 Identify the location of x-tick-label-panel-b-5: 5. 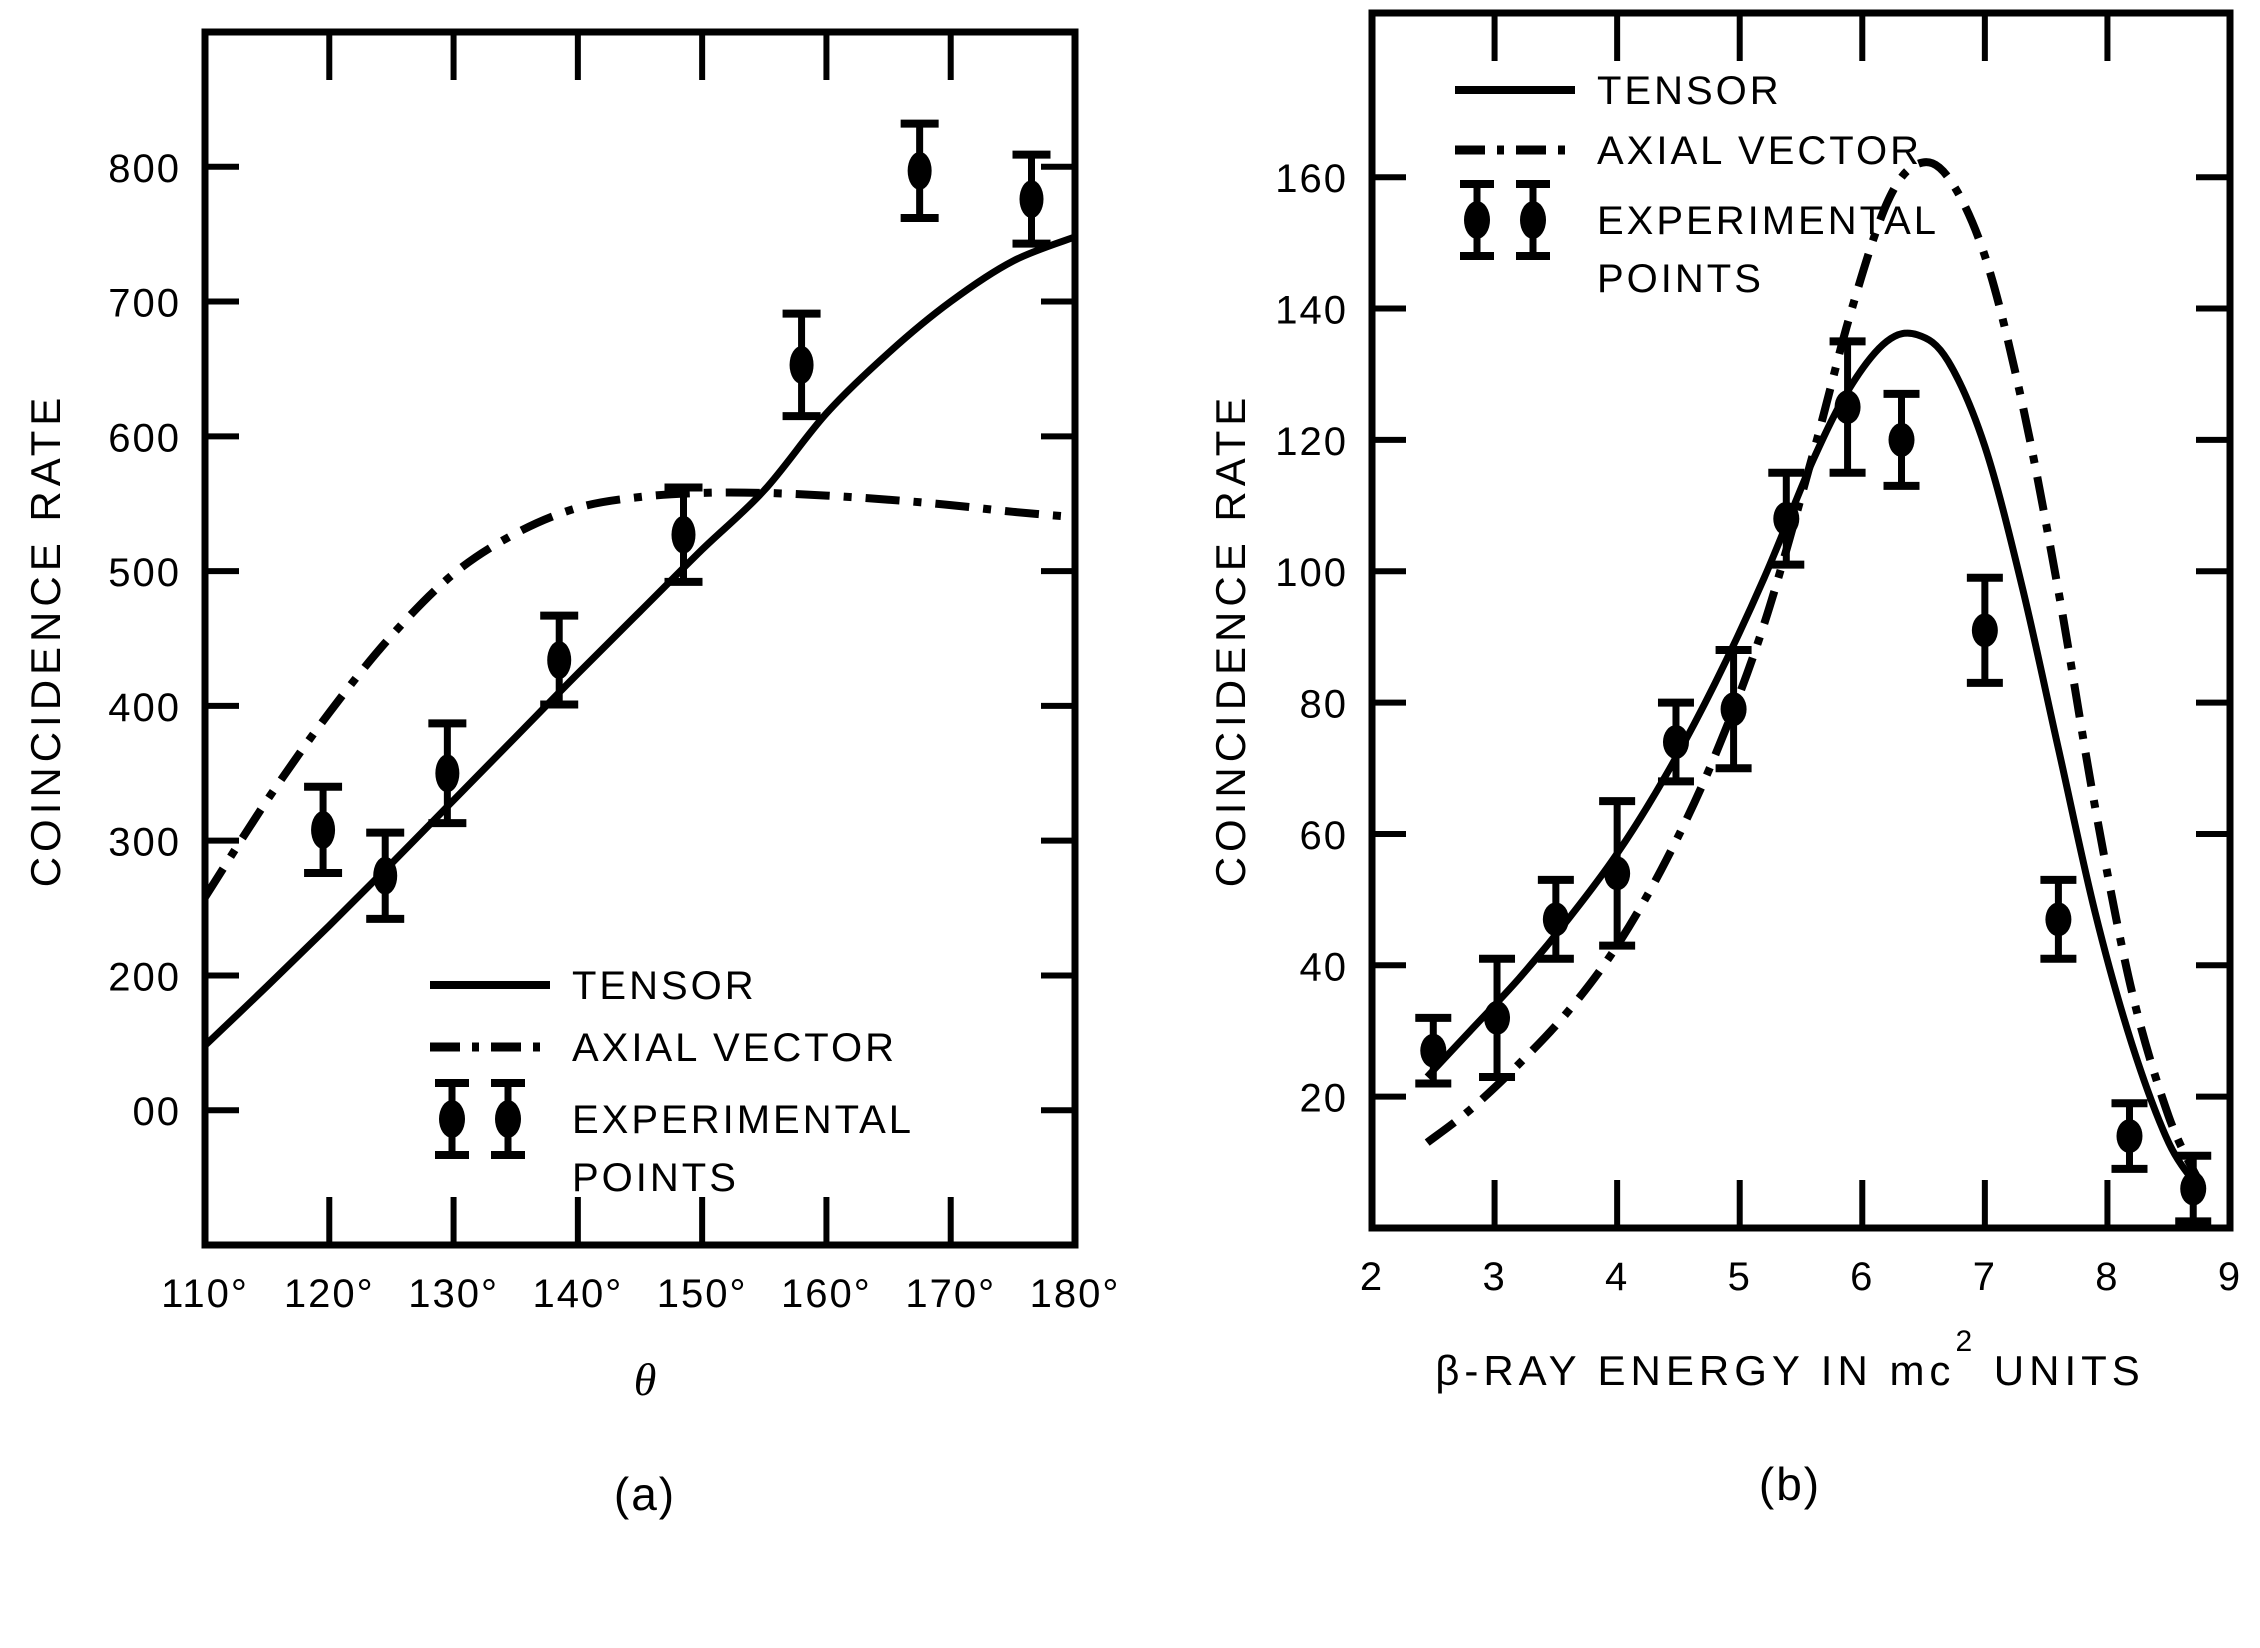
(1740, 1277).